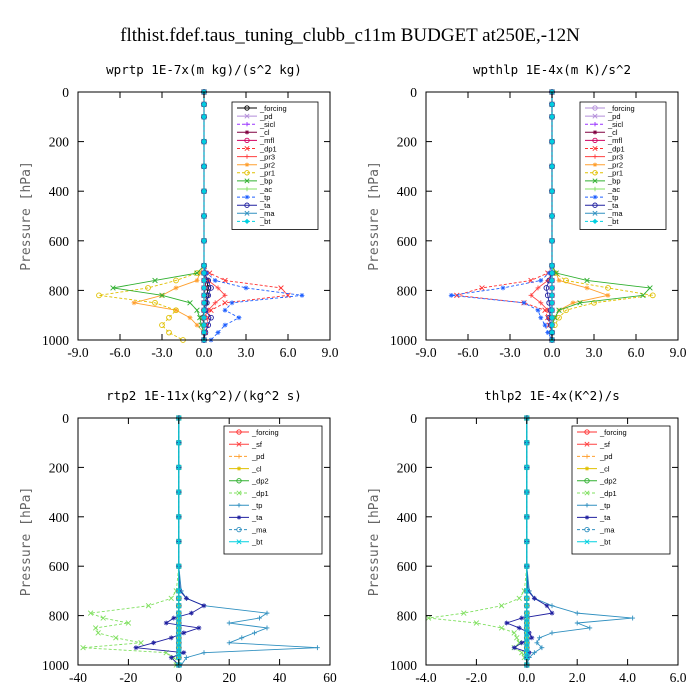 This screenshot has height=700, width=700. I want to click on legend-entry: _bp, so click(266, 181).